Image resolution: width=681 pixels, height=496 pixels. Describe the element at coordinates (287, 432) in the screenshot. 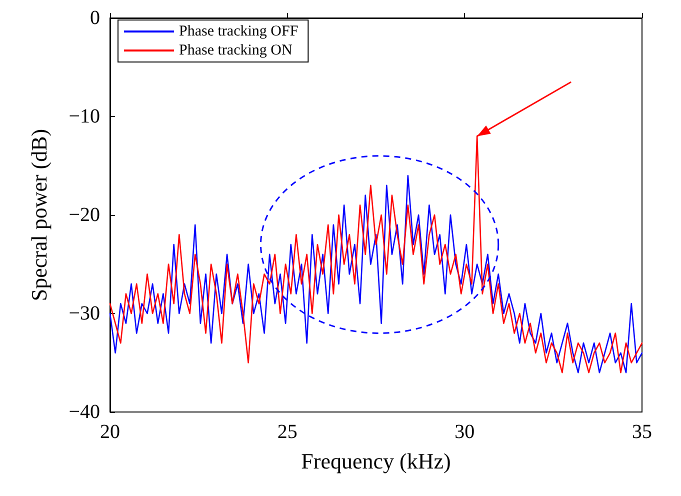

I see `x-tick-label: 25` at that location.